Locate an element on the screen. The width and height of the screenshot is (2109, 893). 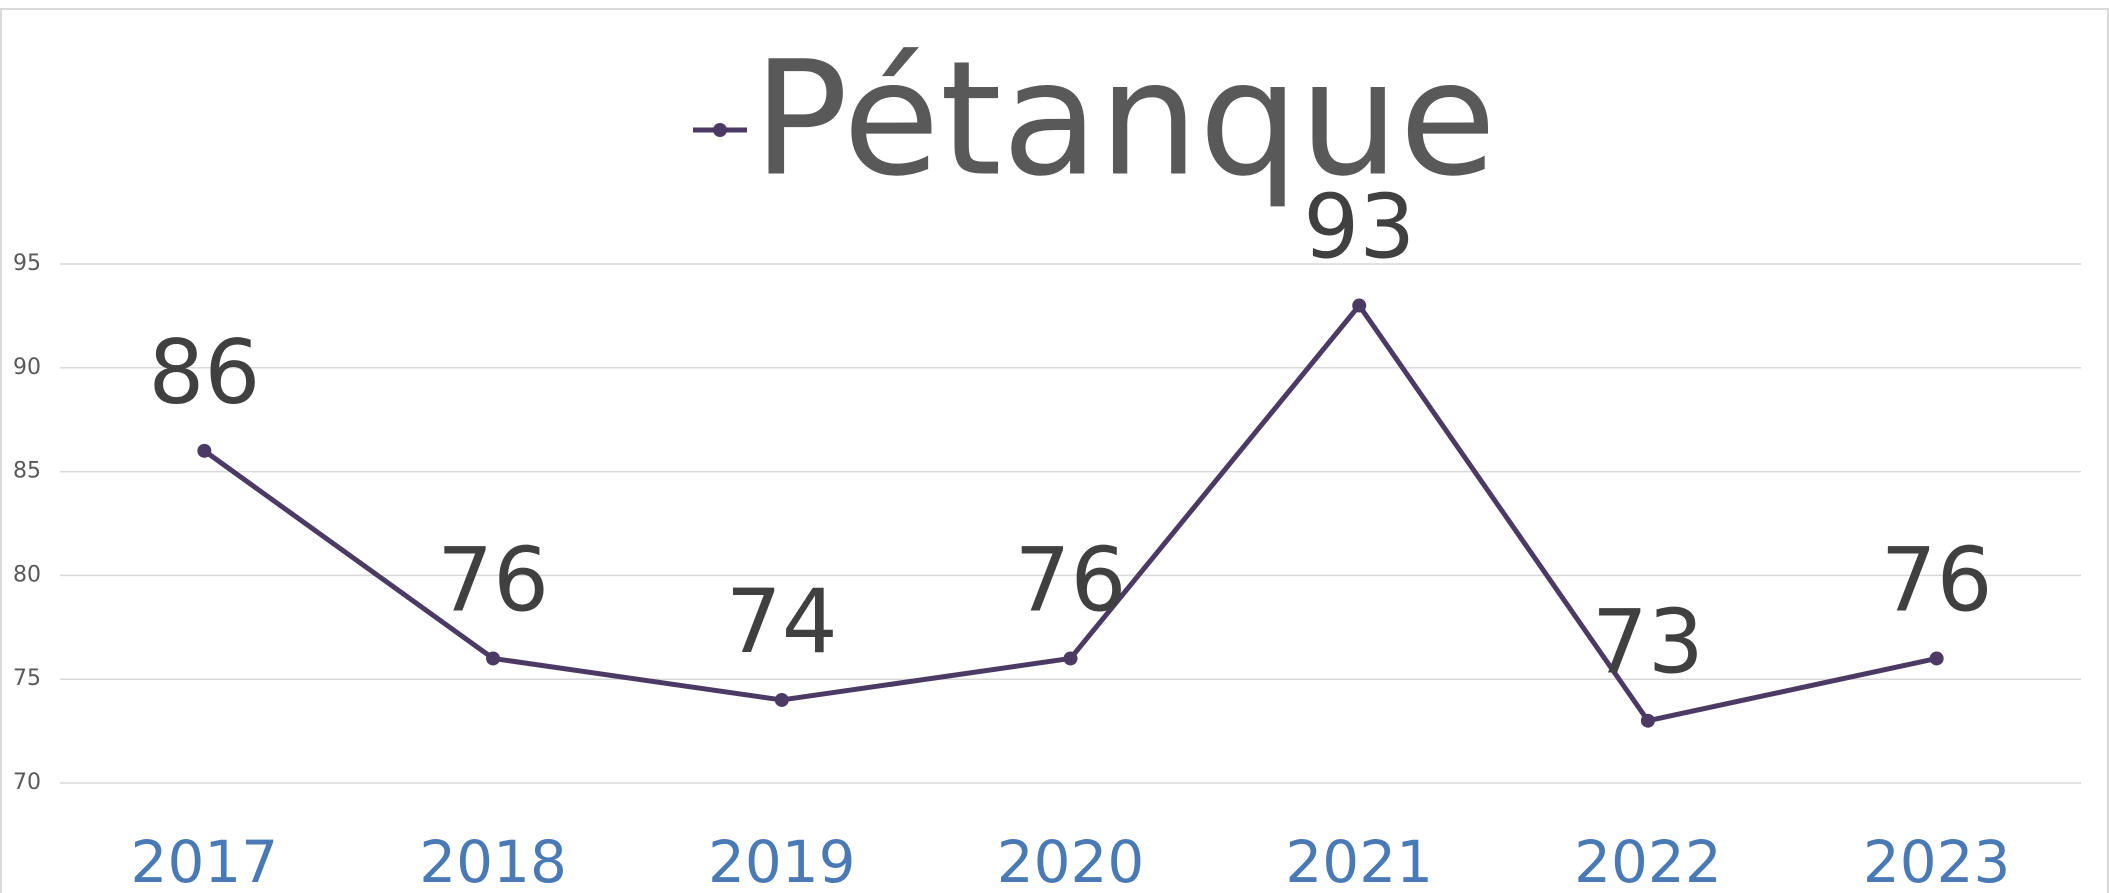
data-label: 74 is located at coordinates (782, 621).